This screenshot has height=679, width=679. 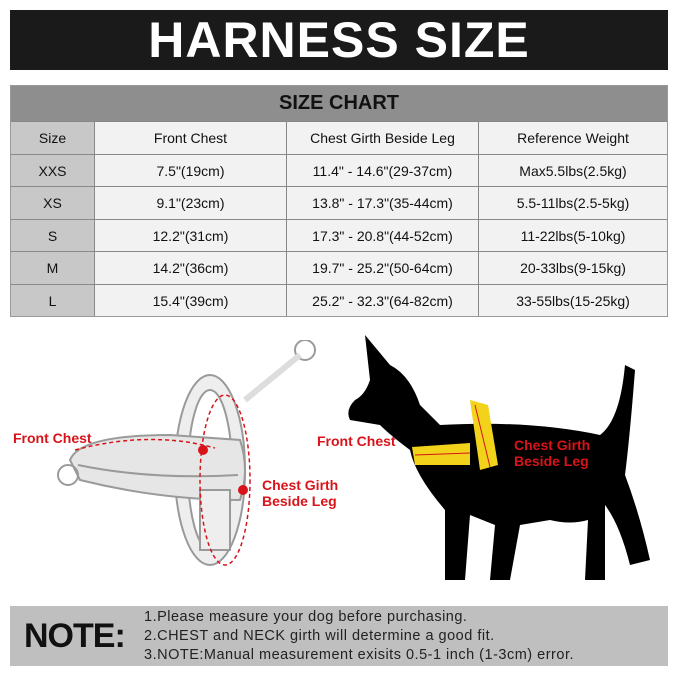 What do you see at coordinates (186, 453) in the screenshot?
I see `harness-illustration` at bounding box center [186, 453].